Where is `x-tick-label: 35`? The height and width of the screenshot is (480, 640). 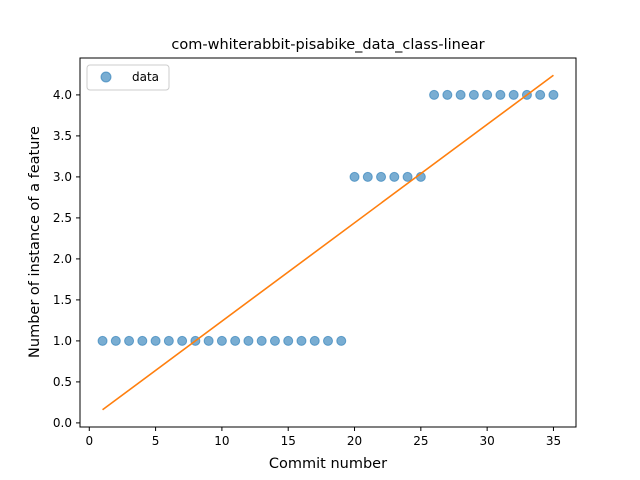 x-tick-label: 35 is located at coordinates (553, 441).